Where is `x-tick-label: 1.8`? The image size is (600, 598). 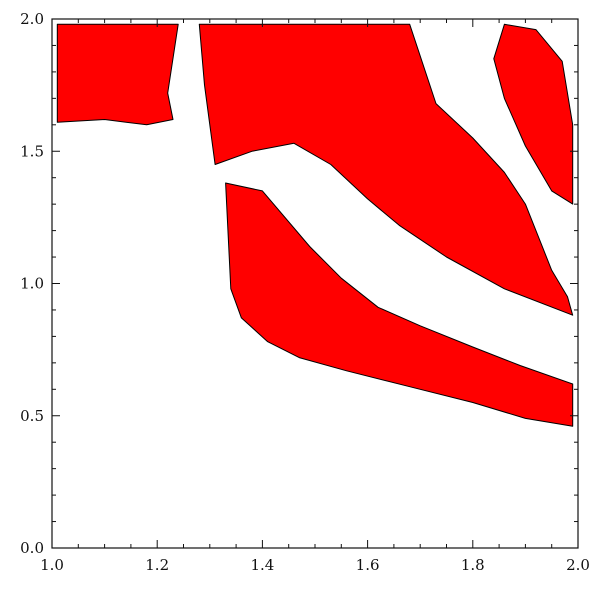
x-tick-label: 1.8 is located at coordinates (473, 565).